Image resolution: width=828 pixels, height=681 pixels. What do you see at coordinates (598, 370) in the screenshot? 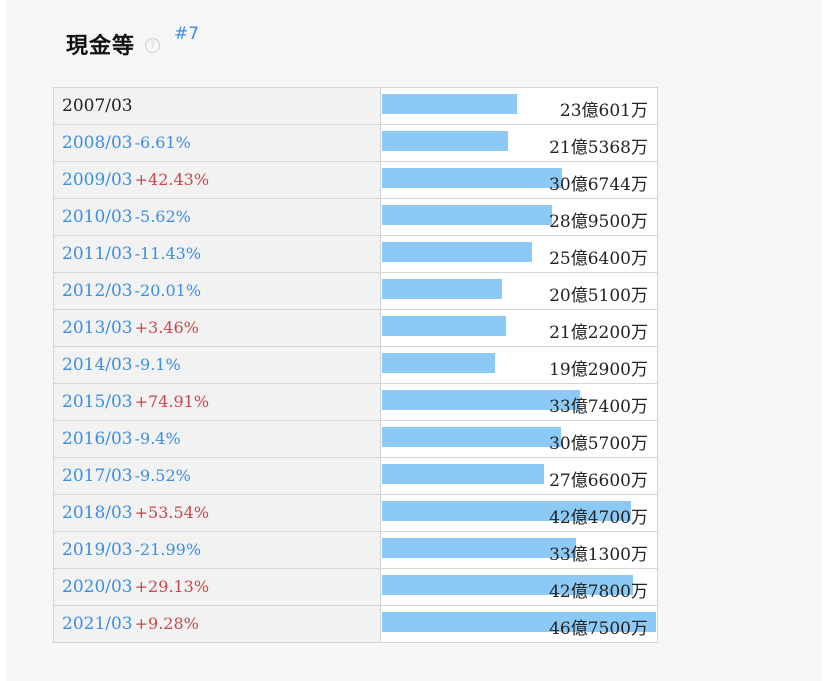
I see `value-label: 19億2900万` at bounding box center [598, 370].